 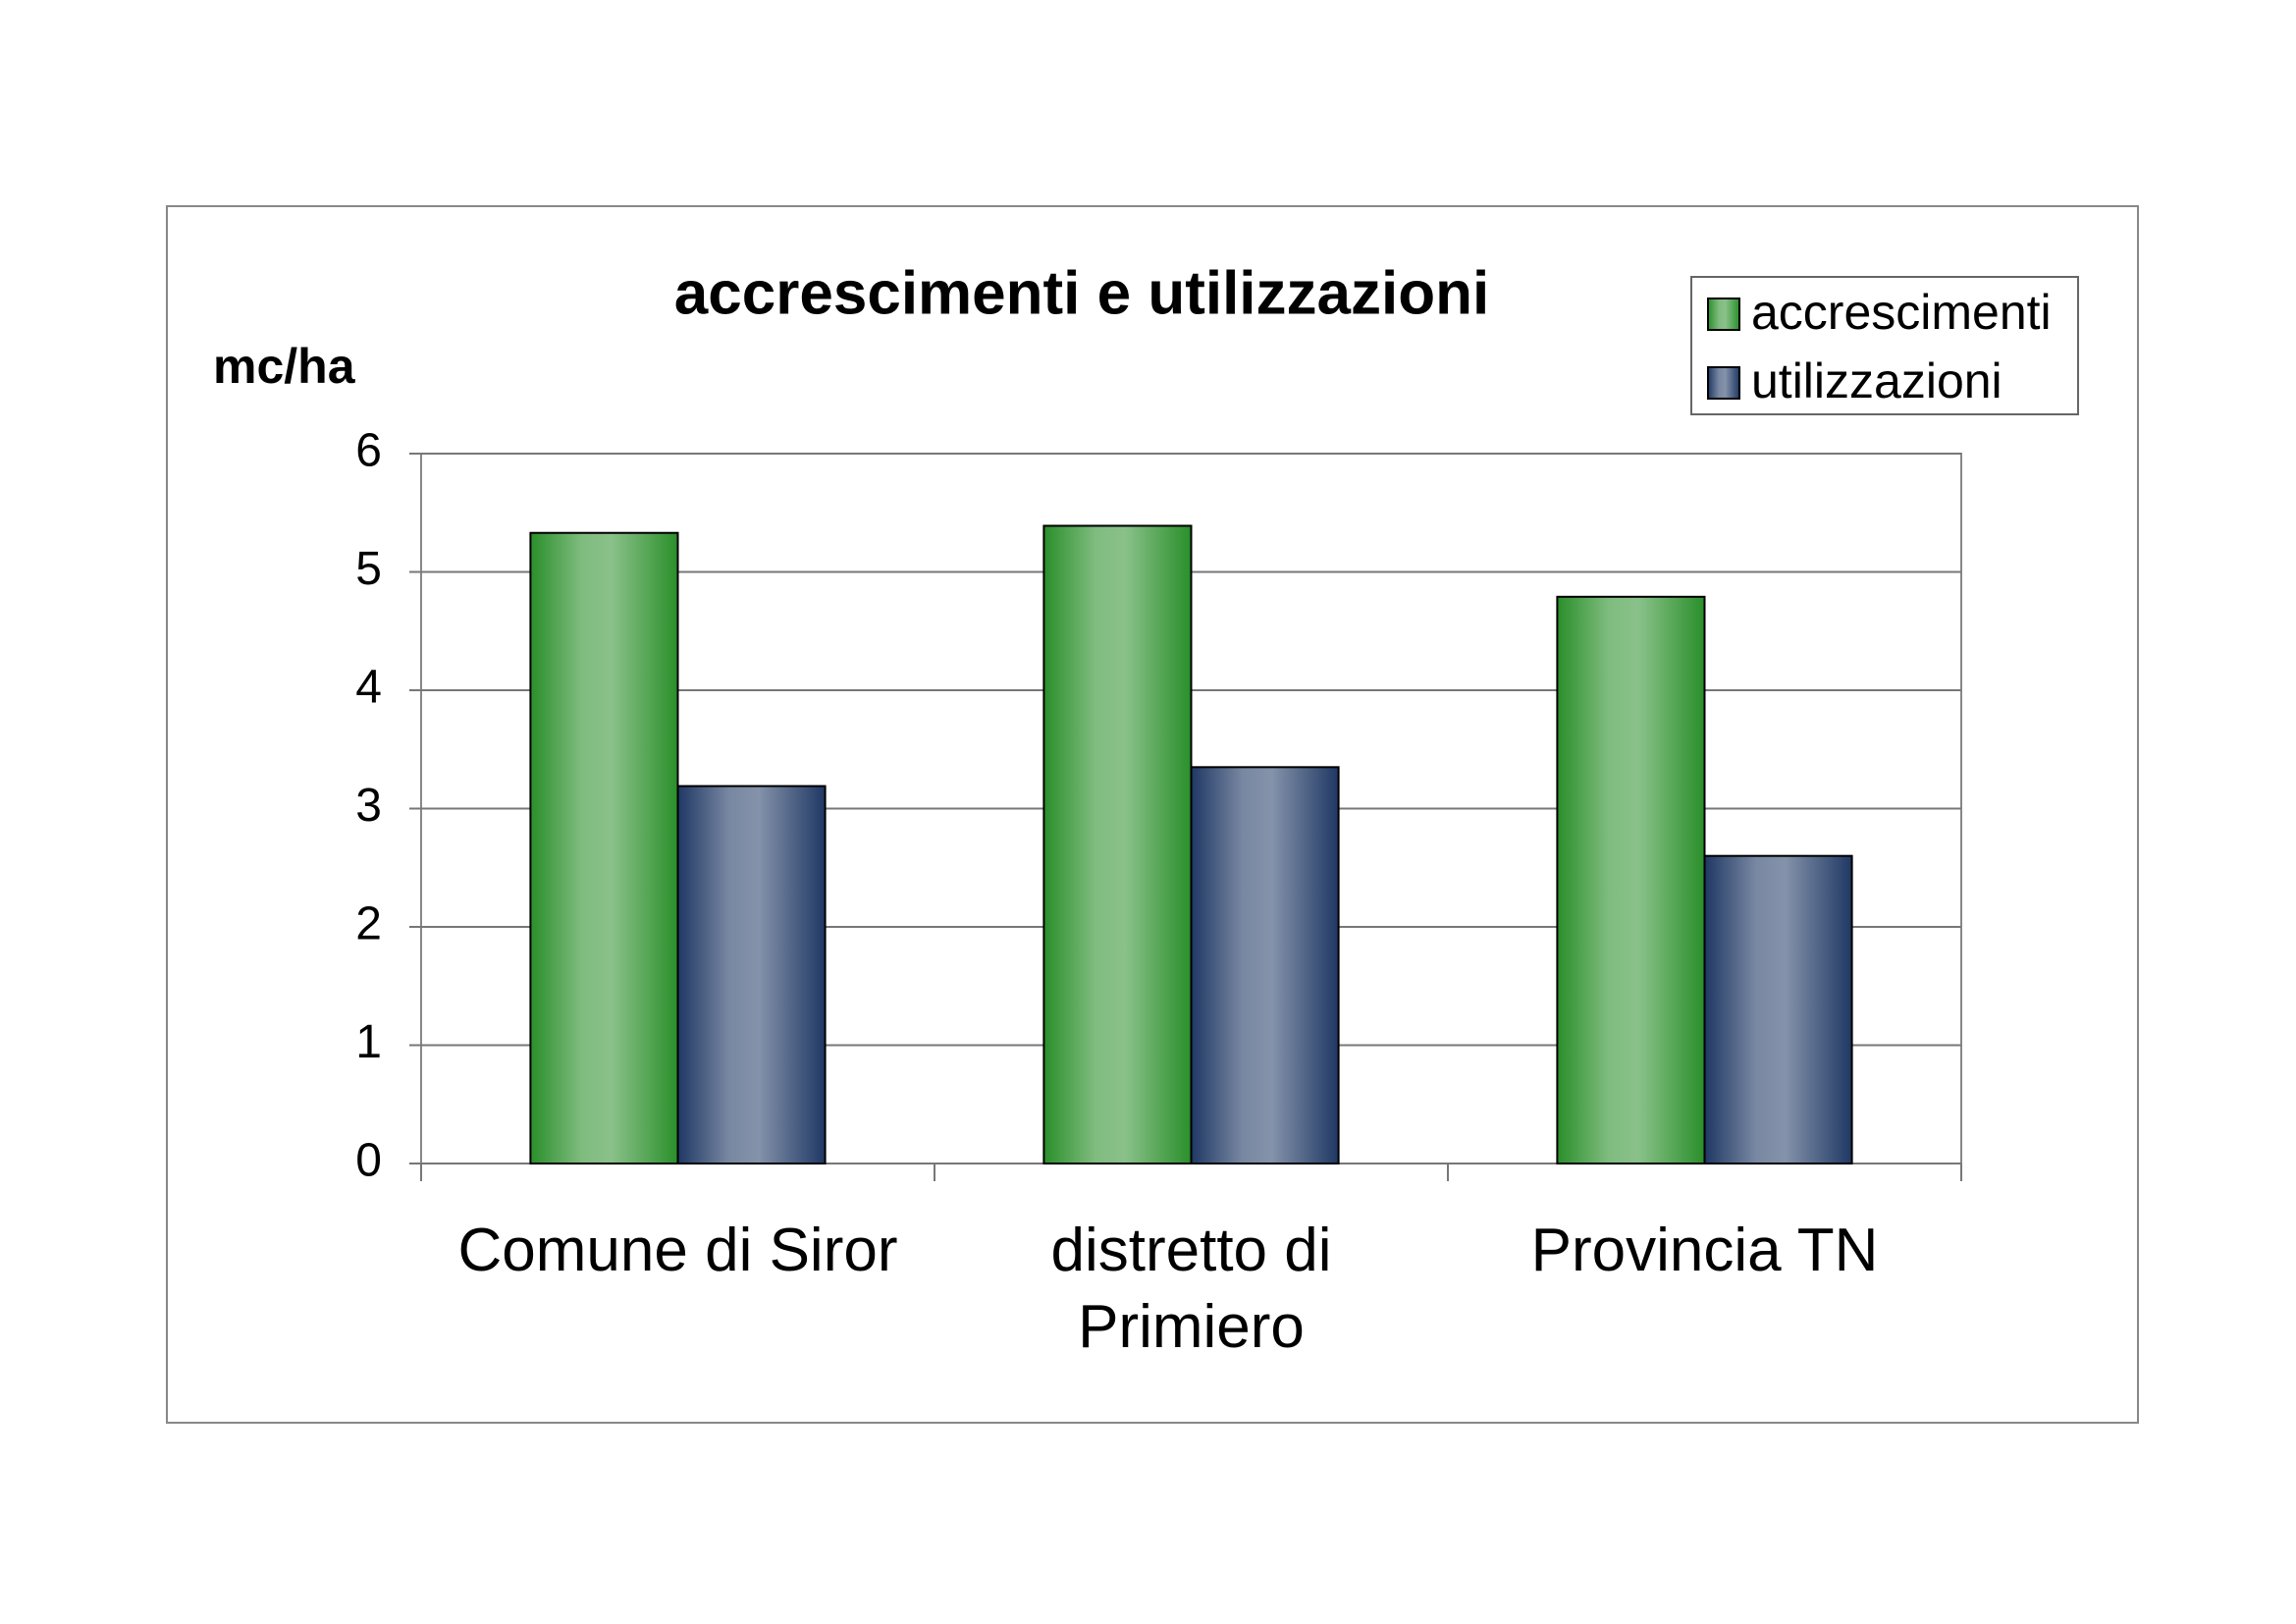 I want to click on legend-label: utilizzazioni, so click(x=1876, y=380).